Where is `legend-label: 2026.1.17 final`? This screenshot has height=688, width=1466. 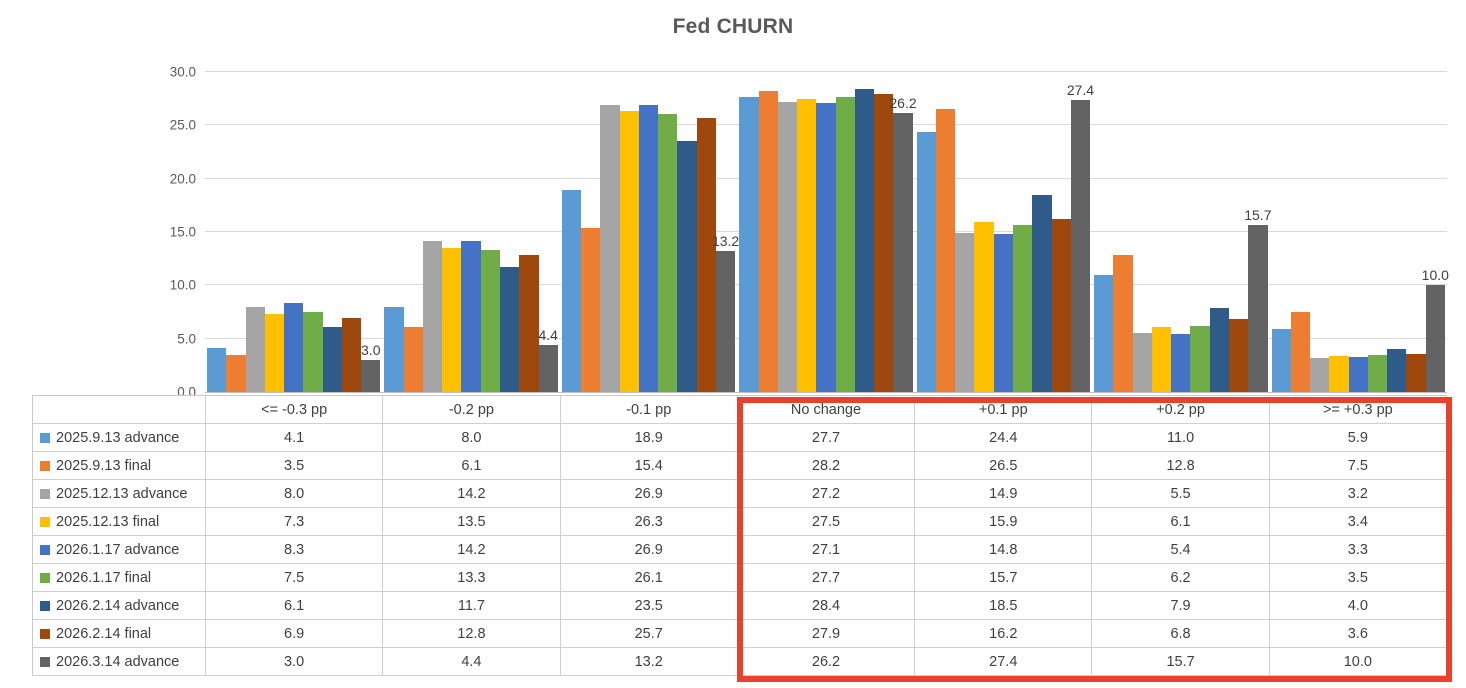
legend-label: 2026.1.17 final is located at coordinates (104, 577).